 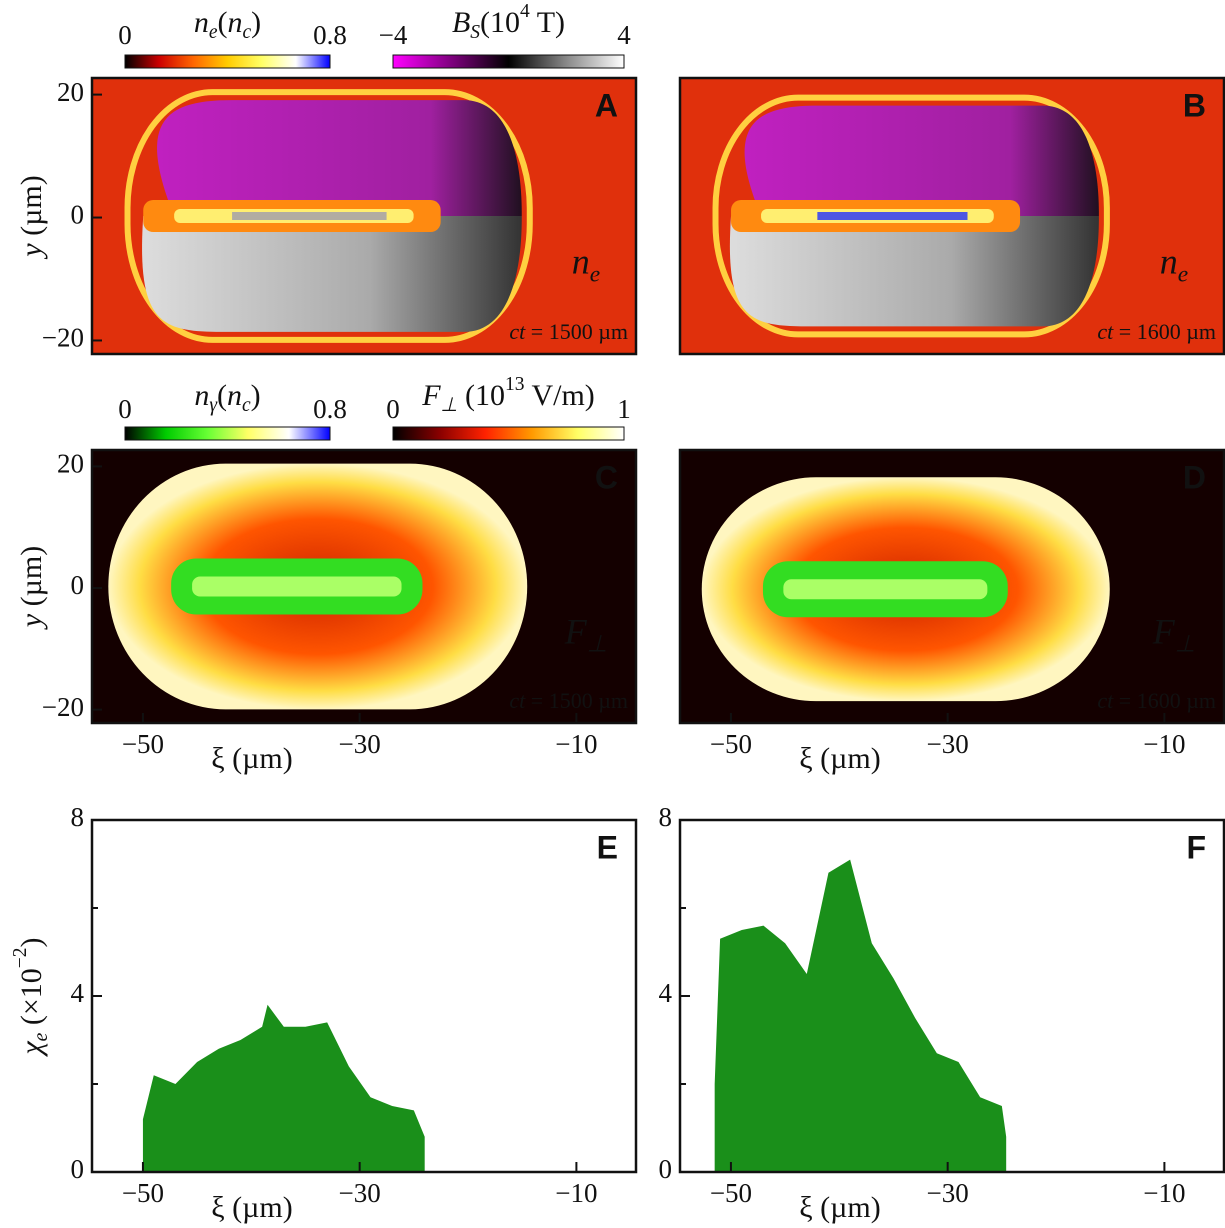 I want to click on label-part: (×10, so click(x=31, y=1000).